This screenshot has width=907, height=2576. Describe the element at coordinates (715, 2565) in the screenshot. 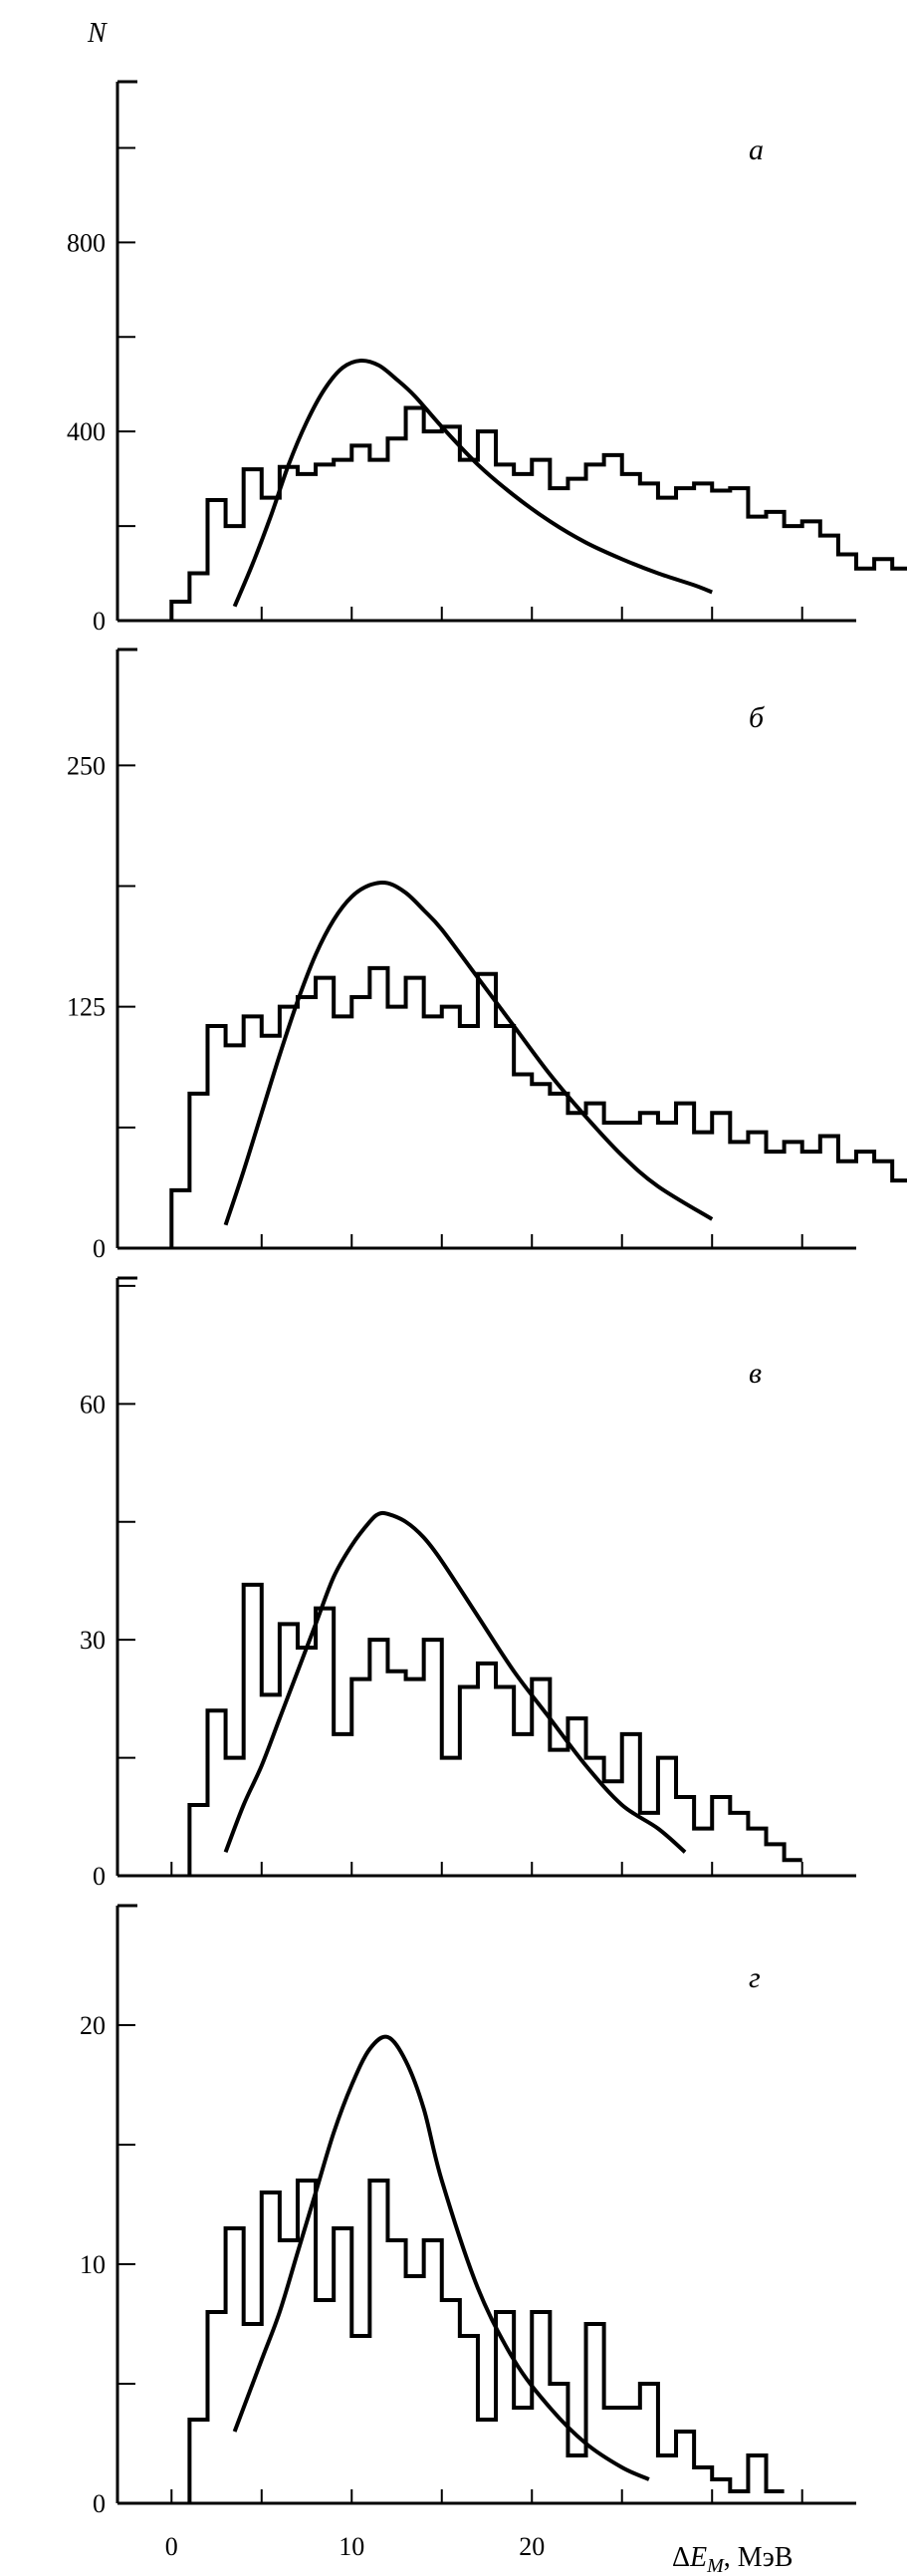

I see `x-axis-title-sub: M` at that location.